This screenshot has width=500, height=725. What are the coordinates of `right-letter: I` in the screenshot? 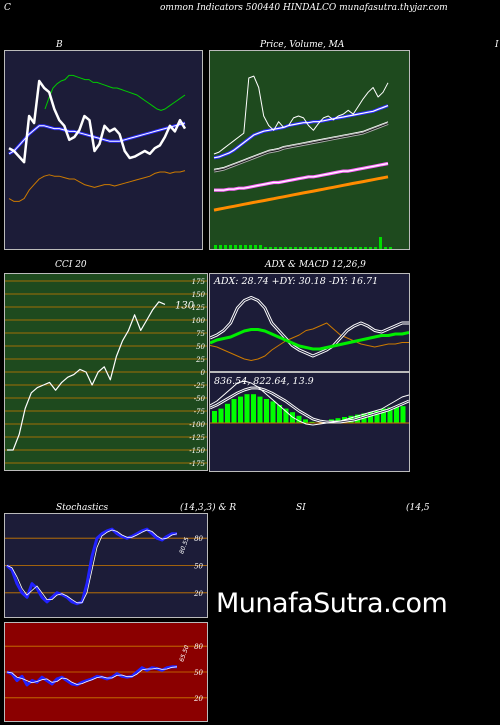 It's located at (497, 45).